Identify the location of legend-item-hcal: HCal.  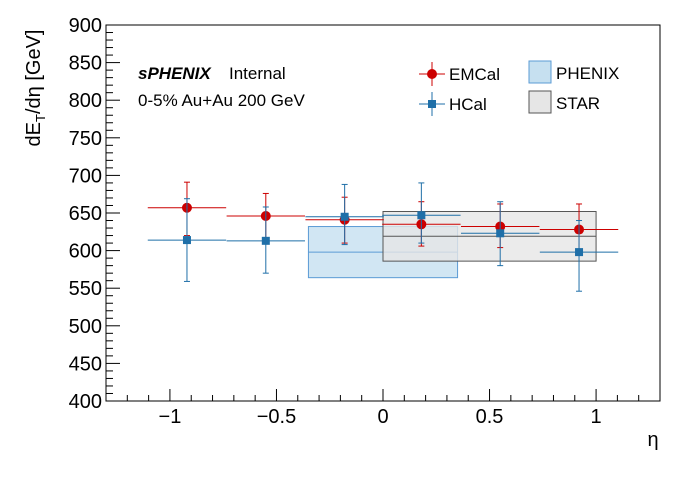
(453, 104).